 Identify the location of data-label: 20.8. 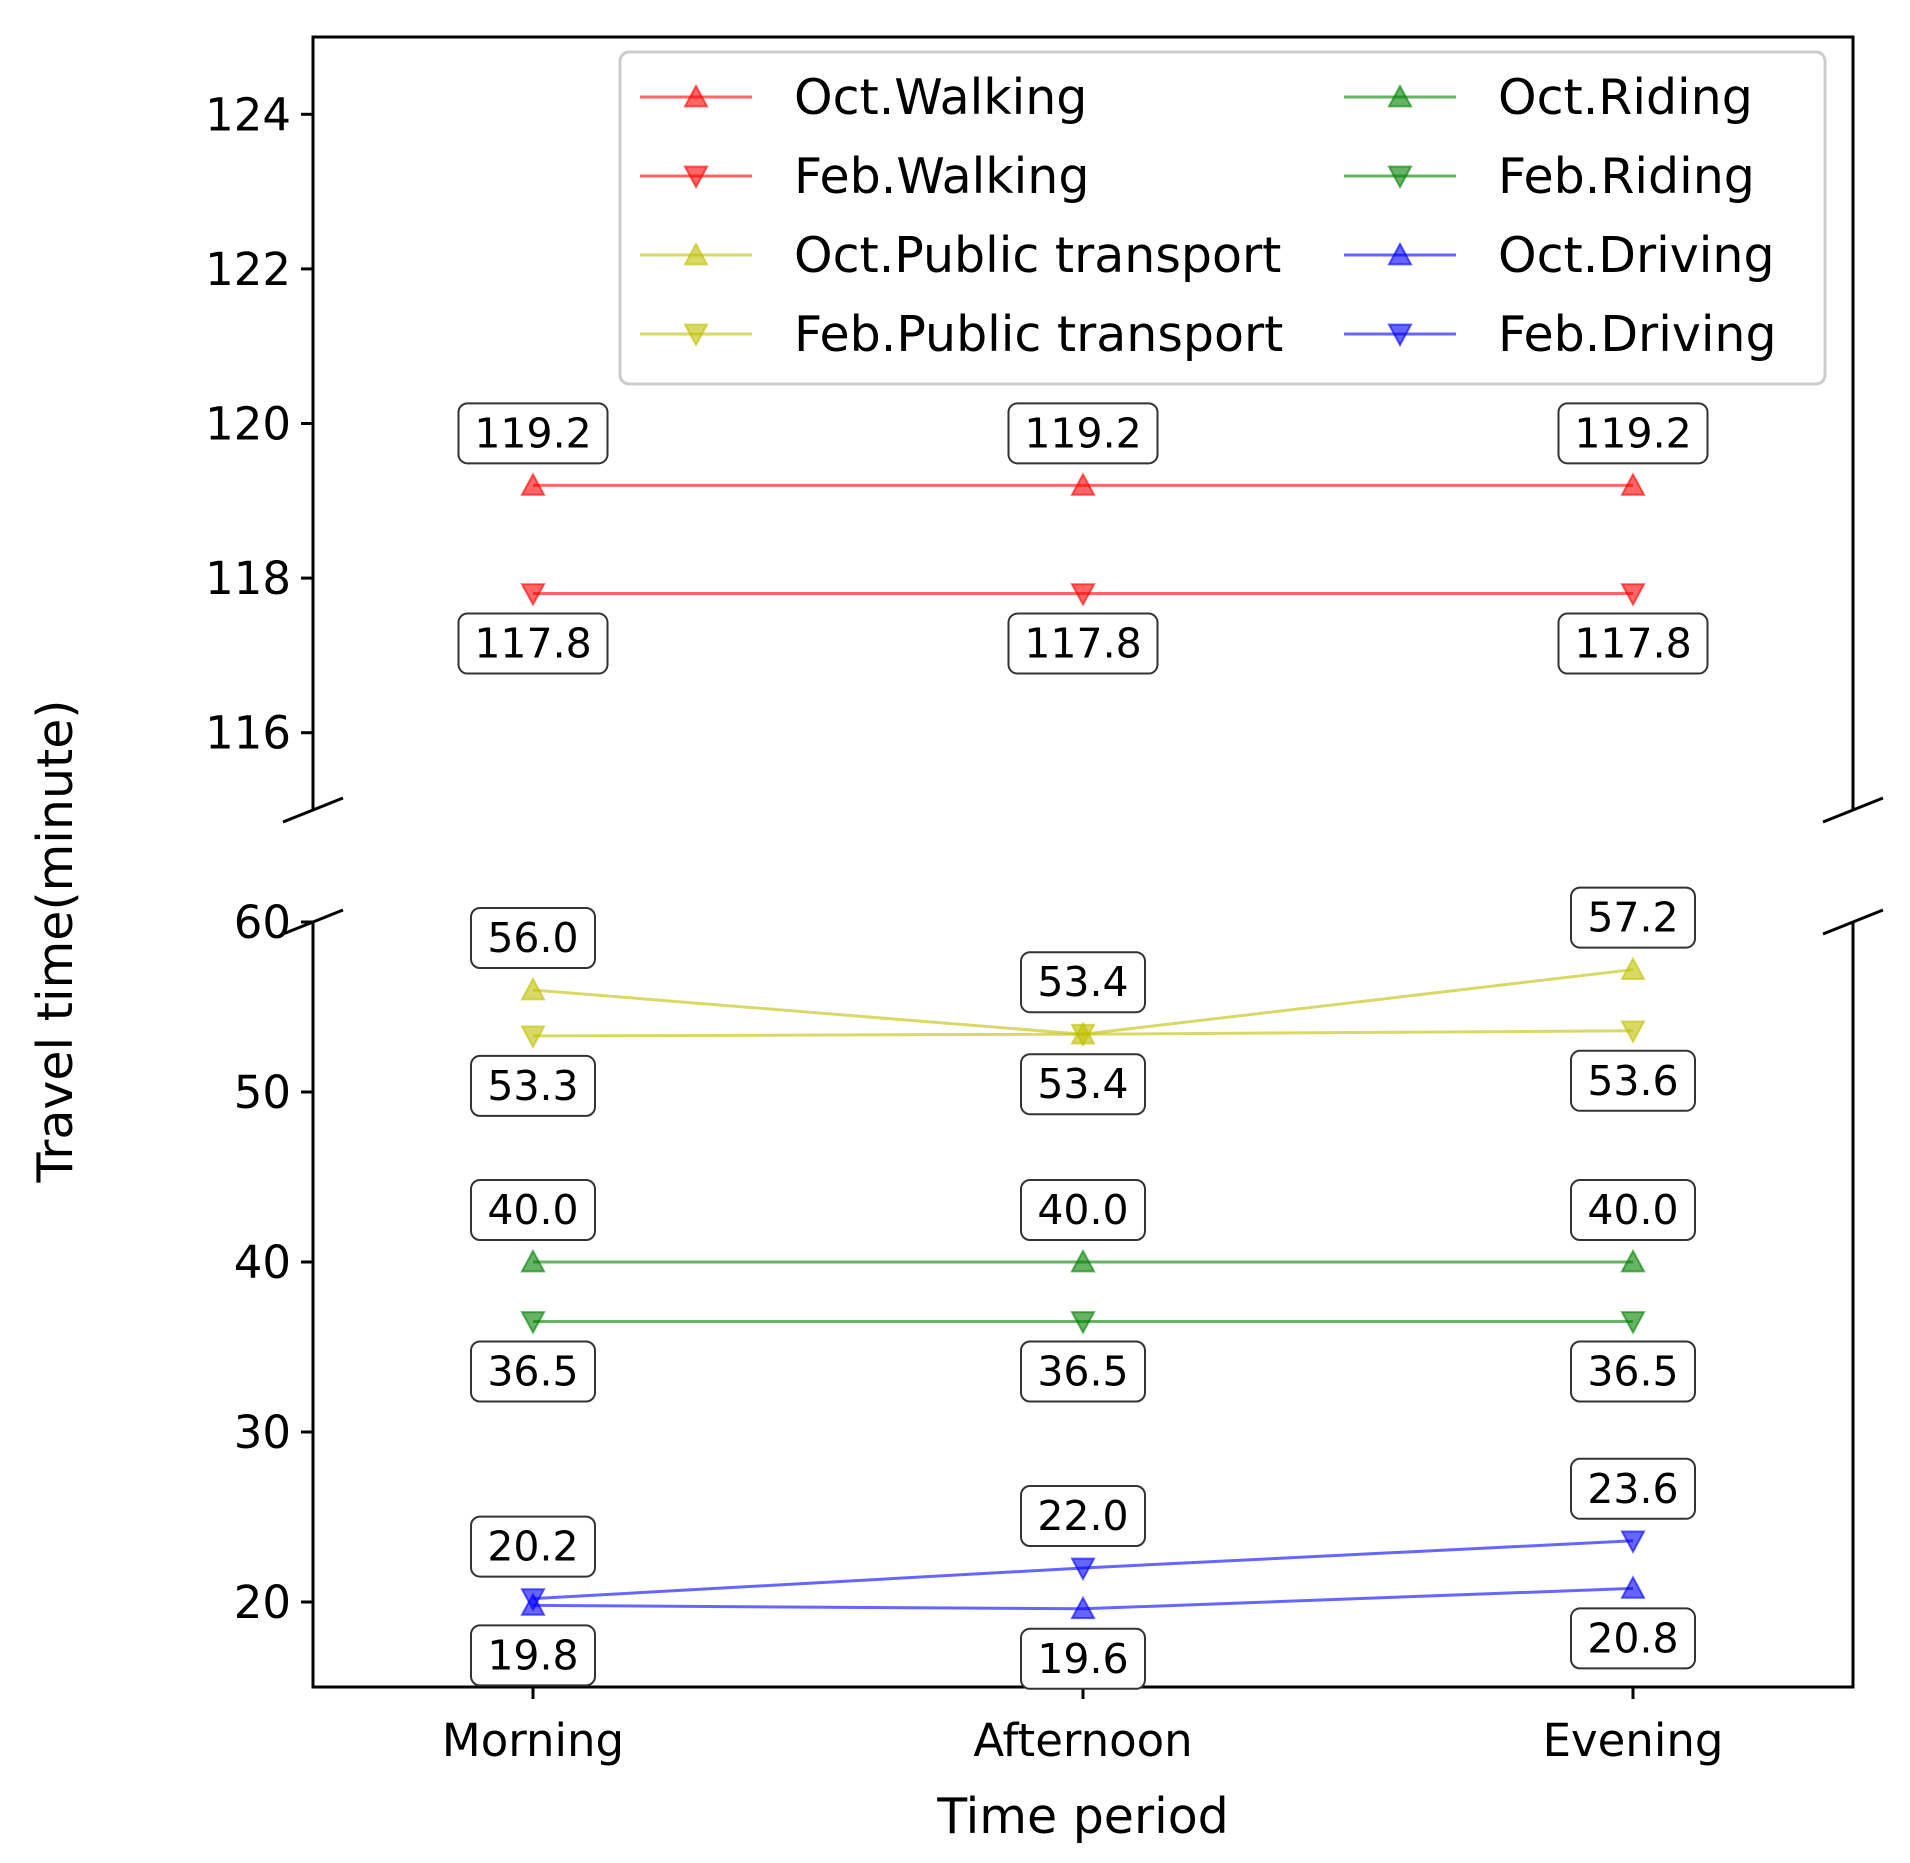
(1632, 1638).